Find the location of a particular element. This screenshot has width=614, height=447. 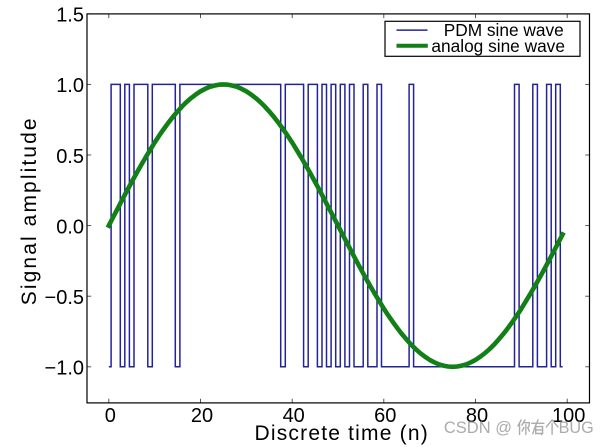

svg-text: 1.5 is located at coordinates (70, 16).